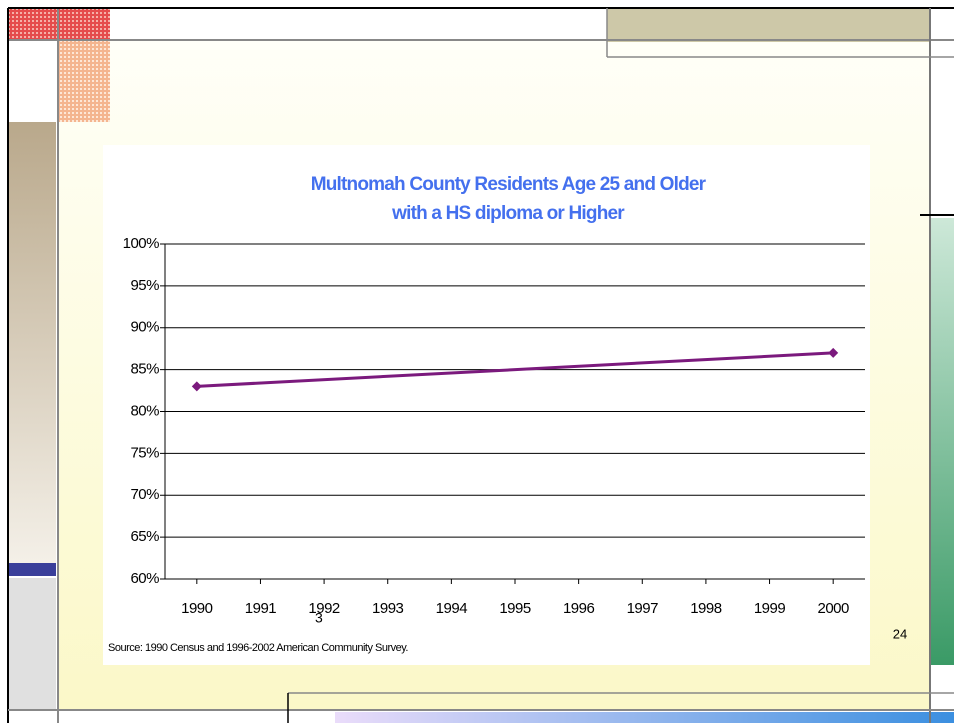 This screenshot has width=954, height=728. Describe the element at coordinates (770, 608) in the screenshot. I see `x-tick-label: 1999` at that location.